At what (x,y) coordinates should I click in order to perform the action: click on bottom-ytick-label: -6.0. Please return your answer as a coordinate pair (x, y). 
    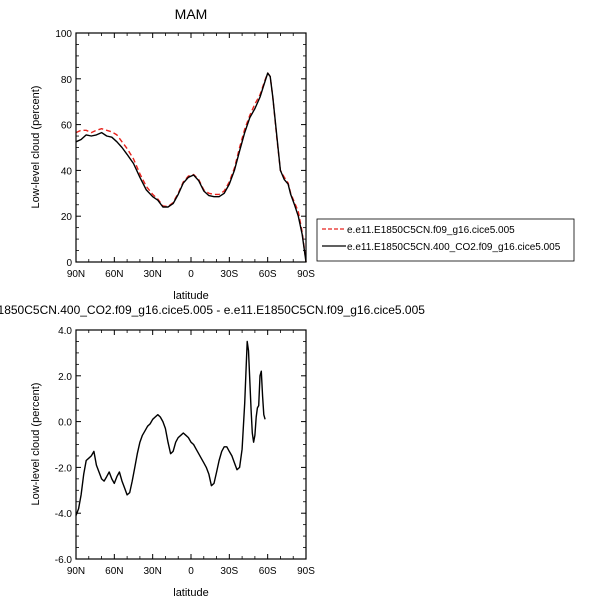
    Looking at the image, I should click on (64, 560).